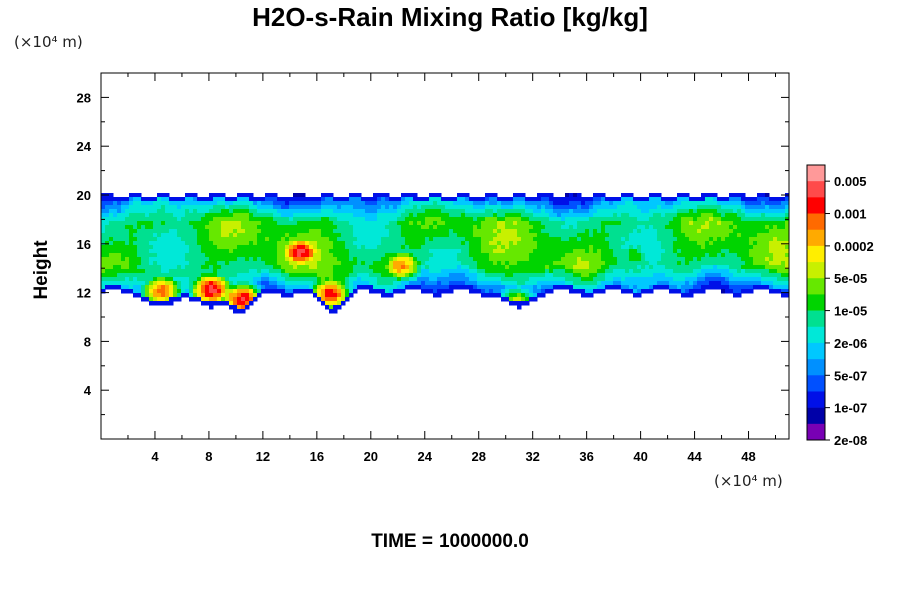 The height and width of the screenshot is (600, 900). Describe the element at coordinates (850, 278) in the screenshot. I see `colorbar-label: 5e-05` at that location.